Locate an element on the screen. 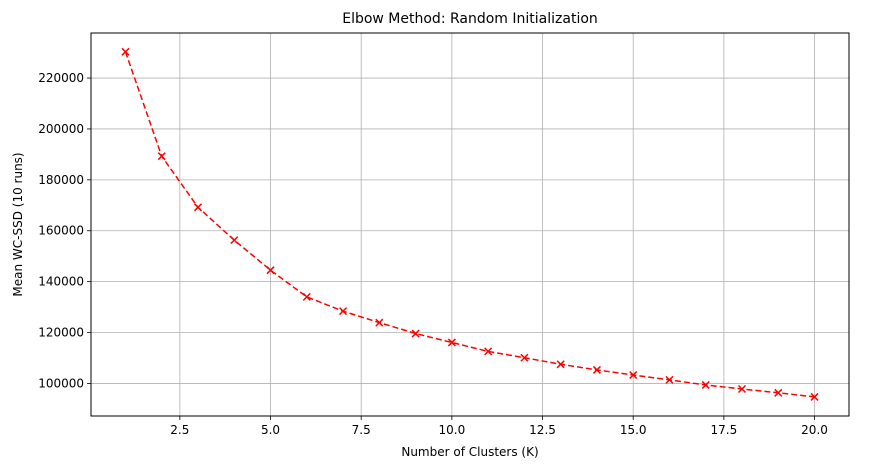  y-tick-label: 140000 is located at coordinates (61, 282).